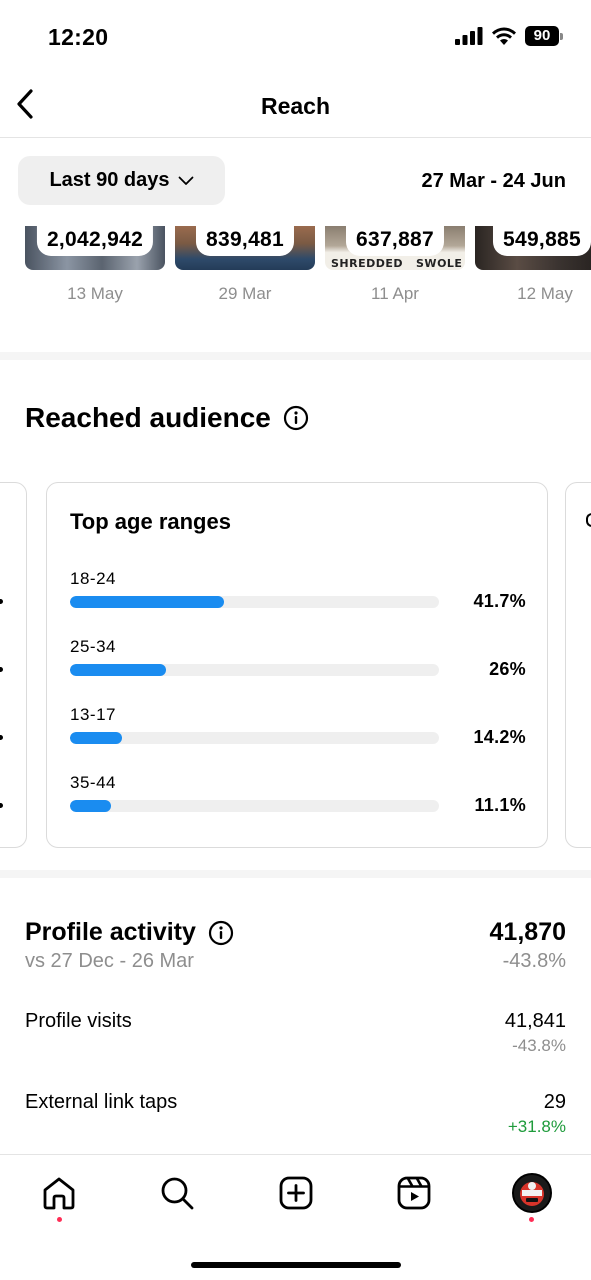 This screenshot has height=1280, width=591. What do you see at coordinates (295, 181) in the screenshot?
I see `filter-row: Last 90 days 27 Mar - 24 Jun` at bounding box center [295, 181].